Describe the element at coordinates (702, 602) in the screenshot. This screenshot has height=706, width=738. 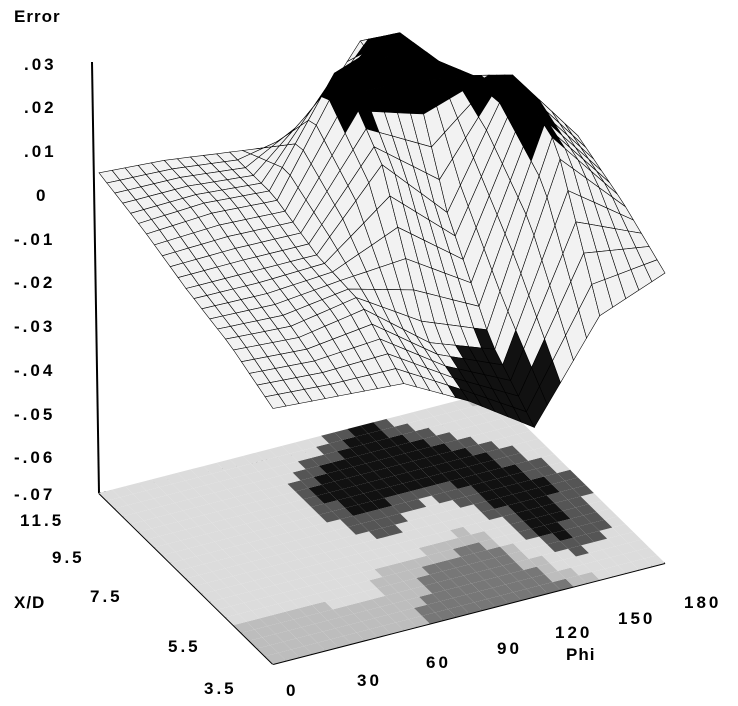
I see `x-tick-label: 180` at that location.